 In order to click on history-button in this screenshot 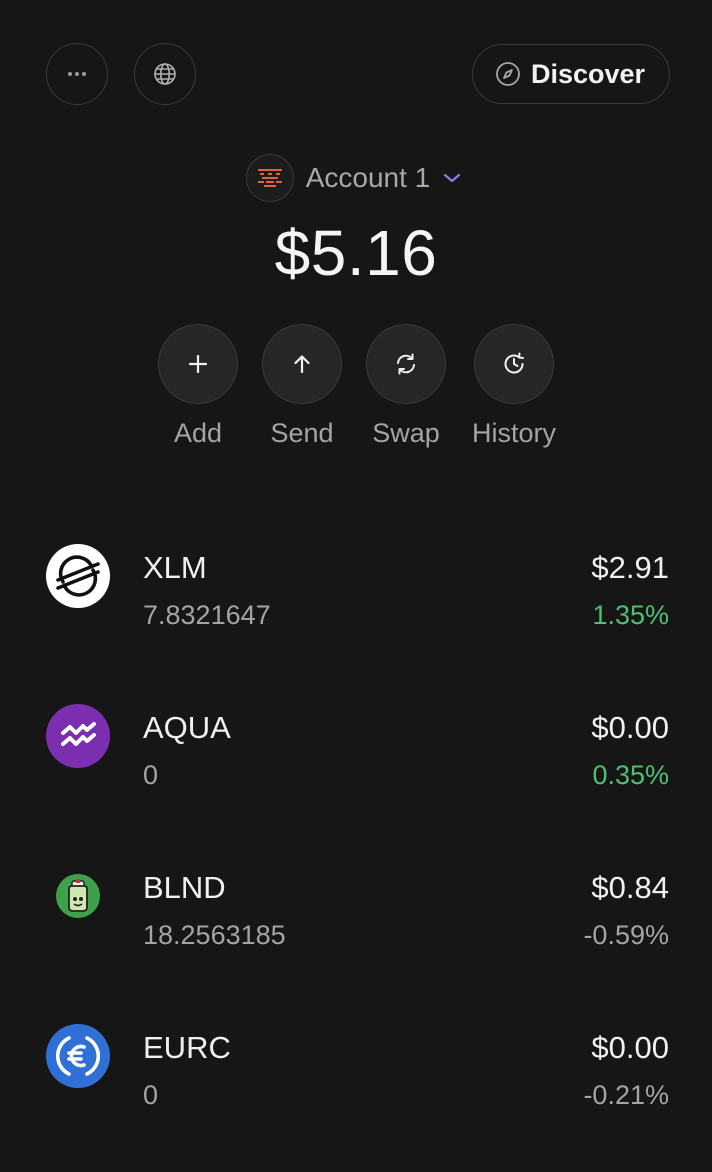, I will do `click(514, 364)`.